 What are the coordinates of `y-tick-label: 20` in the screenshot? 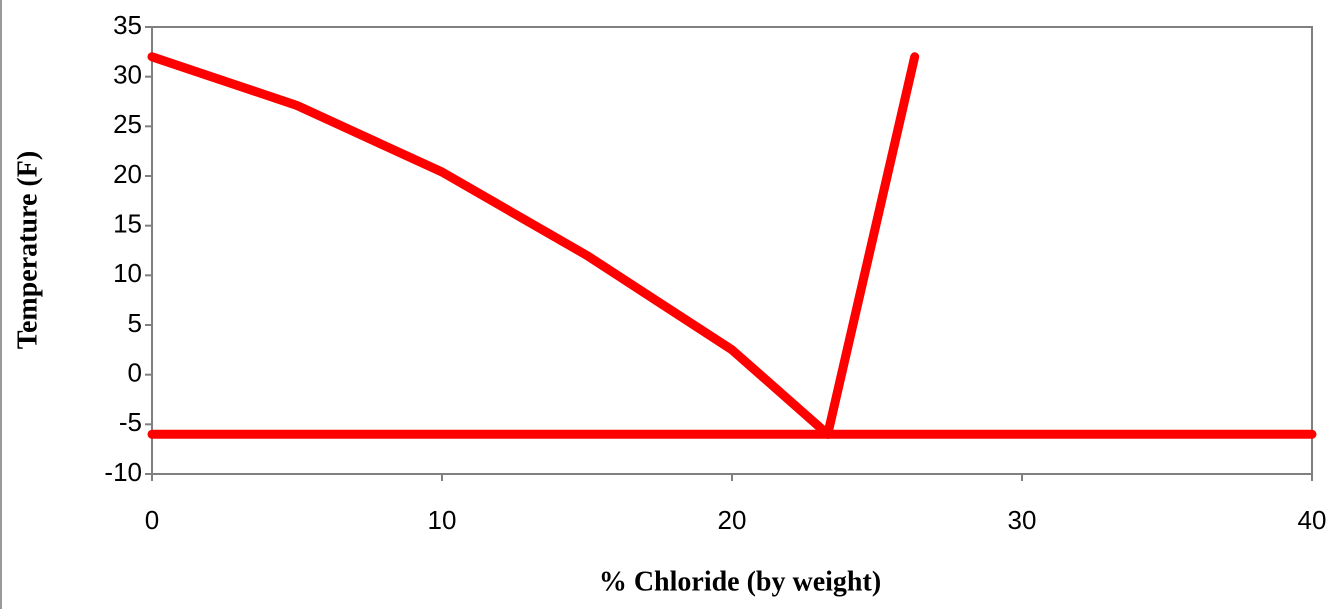 It's located at (127, 174).